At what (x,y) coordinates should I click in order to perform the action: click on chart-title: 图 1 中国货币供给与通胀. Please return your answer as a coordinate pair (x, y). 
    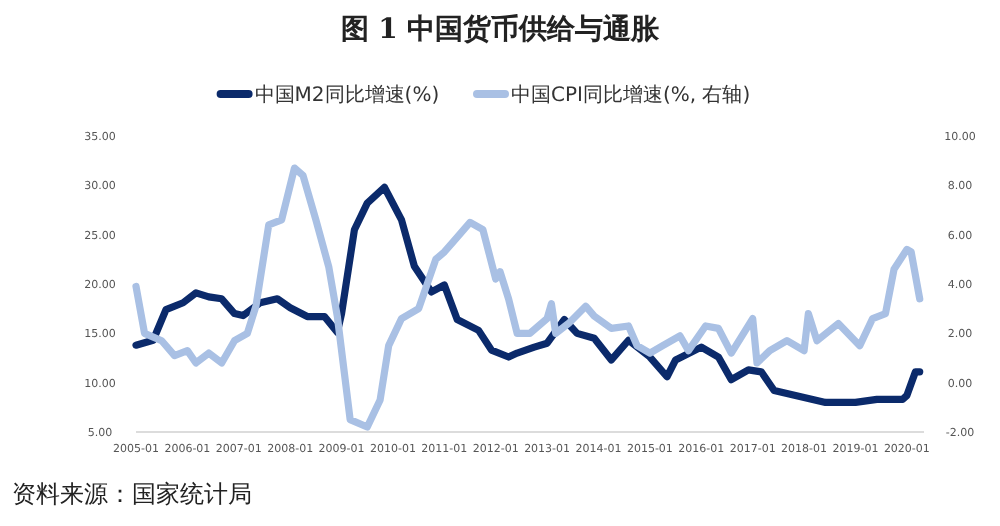
    Looking at the image, I should click on (501, 29).